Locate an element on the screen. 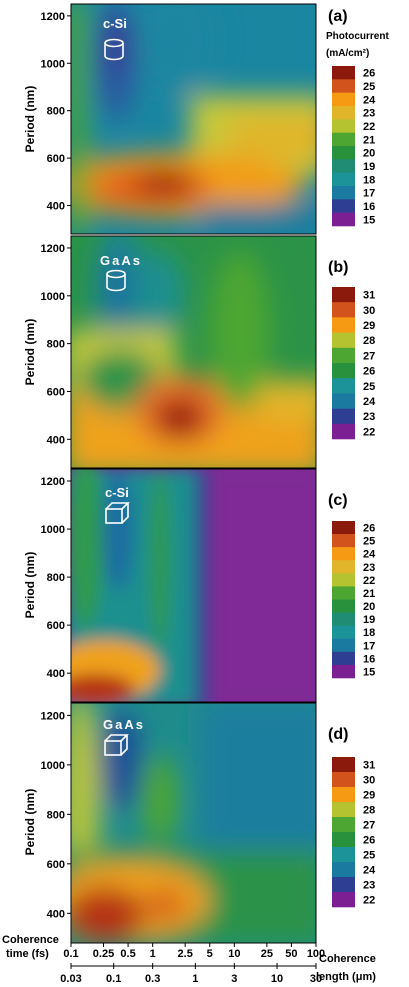 This screenshot has width=409, height=987. panel-c-frame is located at coordinates (193, 585).